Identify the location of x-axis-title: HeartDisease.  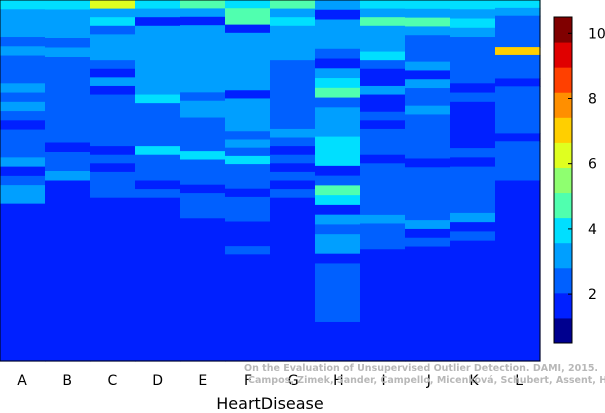
(269, 403).